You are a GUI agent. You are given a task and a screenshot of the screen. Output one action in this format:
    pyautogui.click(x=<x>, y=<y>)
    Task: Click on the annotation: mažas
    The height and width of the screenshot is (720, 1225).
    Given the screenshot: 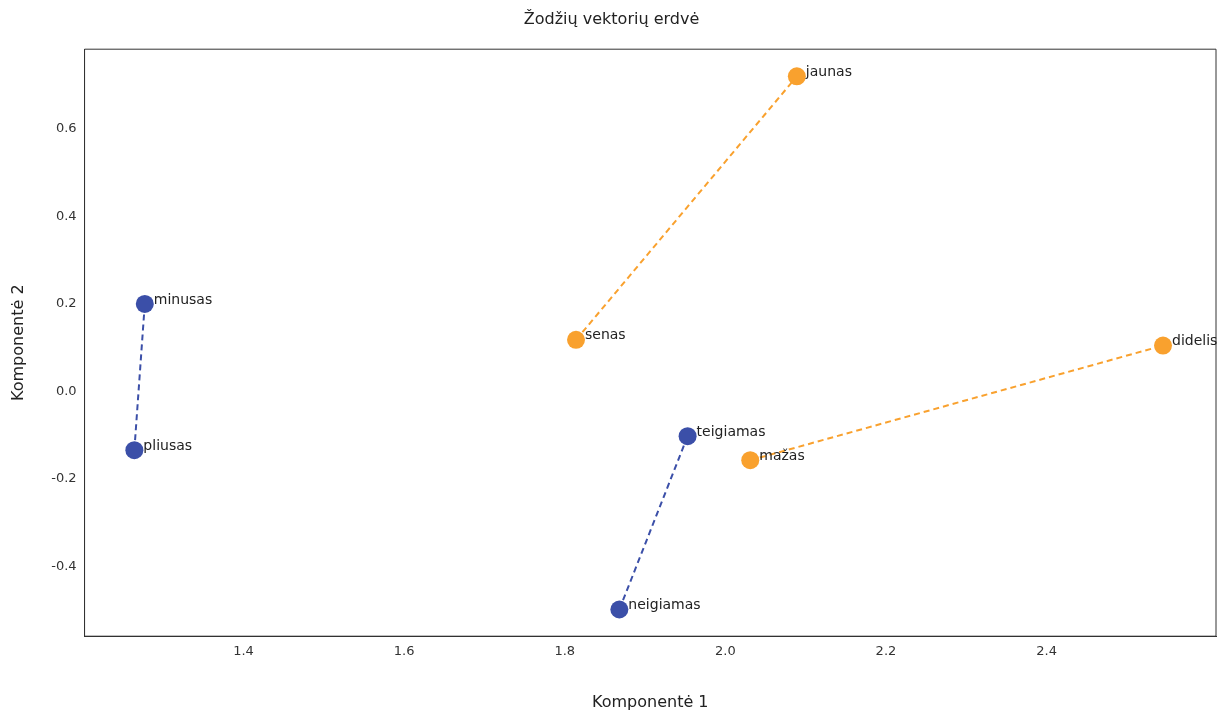 What is the action you would take?
    pyautogui.click(x=782, y=454)
    